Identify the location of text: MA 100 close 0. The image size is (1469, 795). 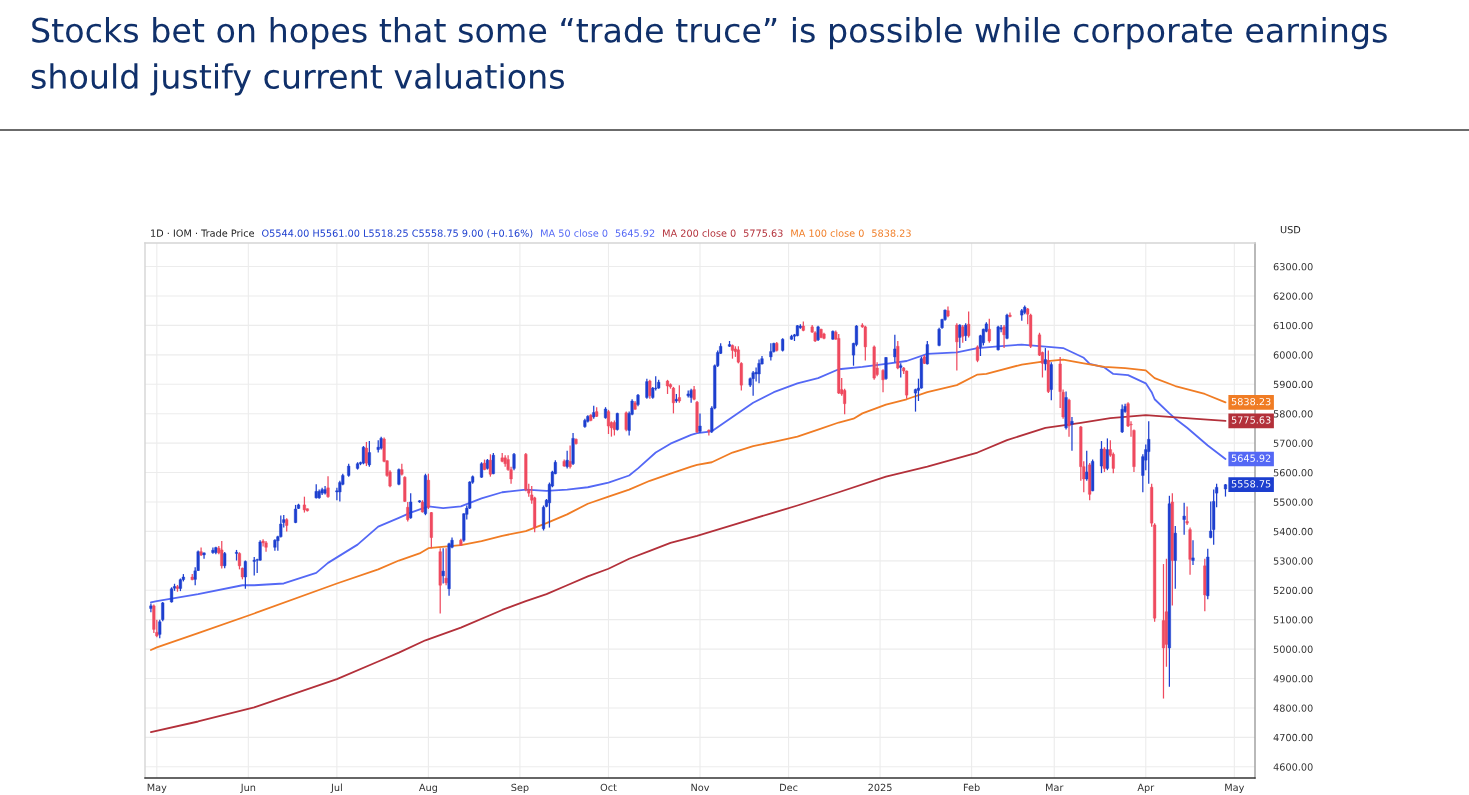
(827, 233).